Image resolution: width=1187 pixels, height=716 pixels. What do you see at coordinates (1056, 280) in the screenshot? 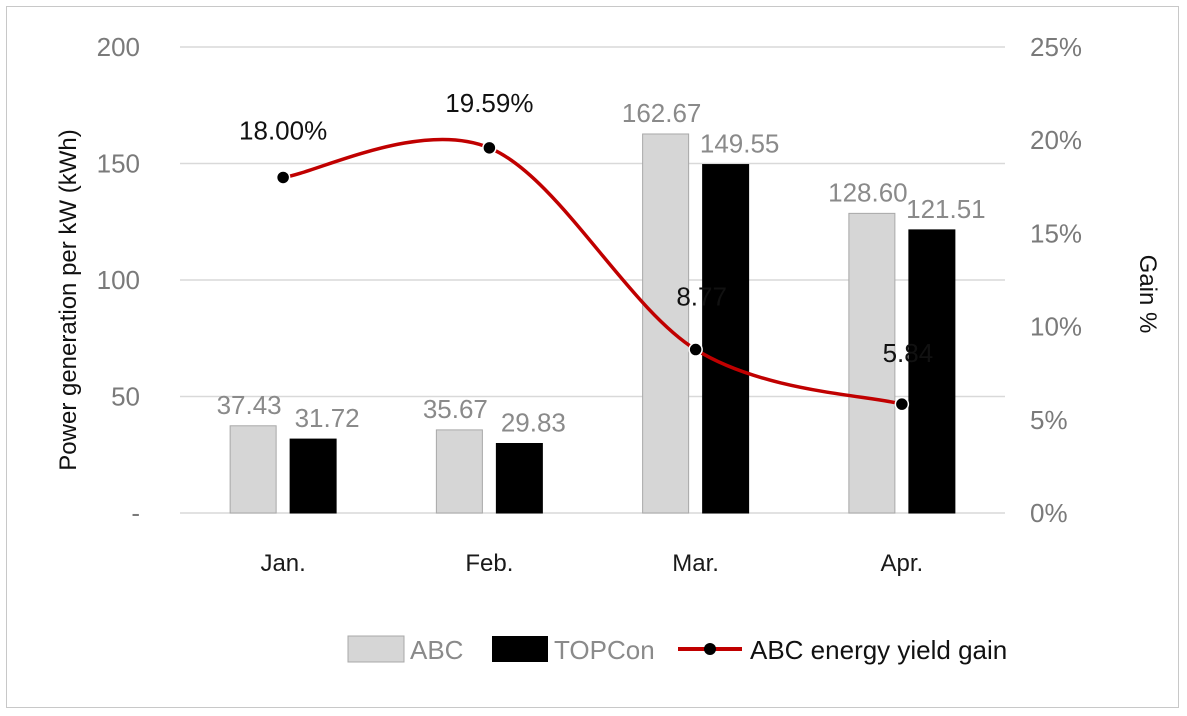
I see `right-axis-ticks: 0% 5% 10% 15% 20% 25%` at bounding box center [1056, 280].